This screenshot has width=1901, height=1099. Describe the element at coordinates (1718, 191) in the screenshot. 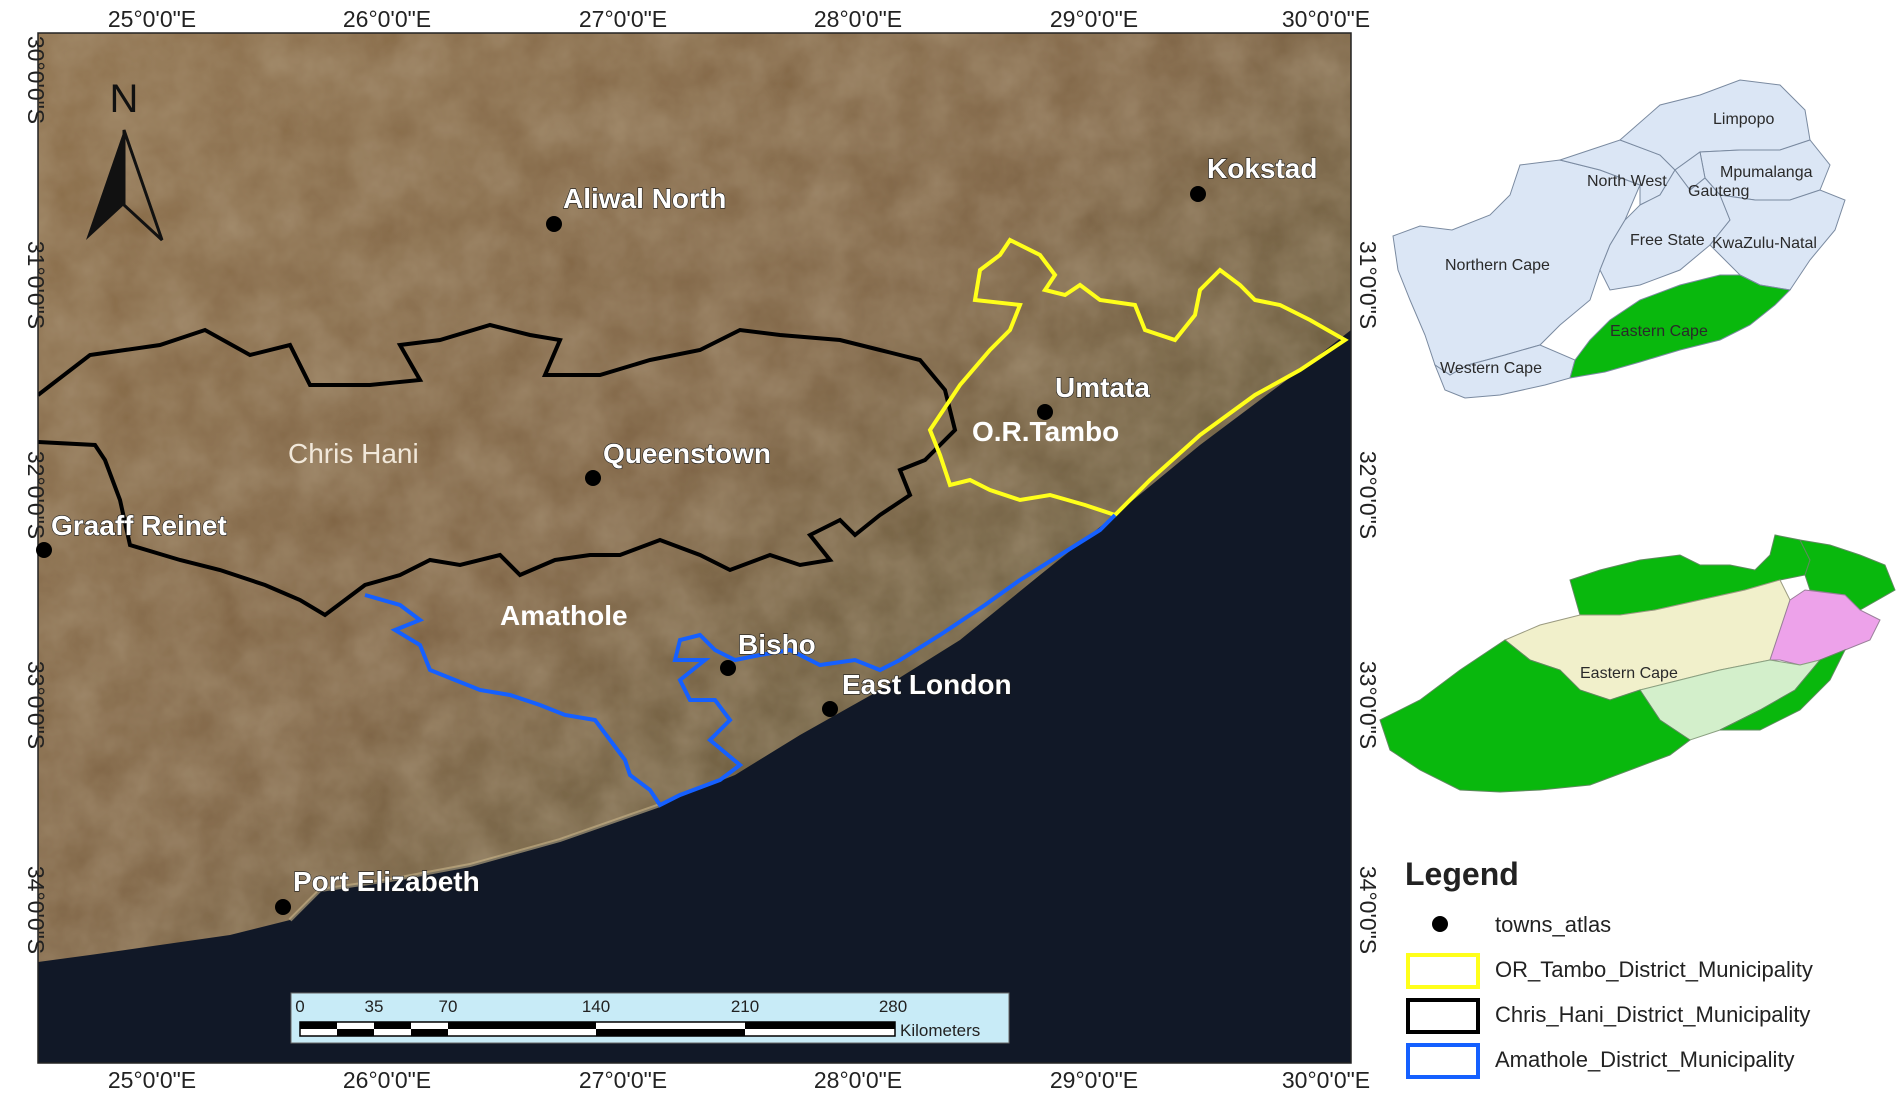

I see `province-label: Gauteng` at that location.